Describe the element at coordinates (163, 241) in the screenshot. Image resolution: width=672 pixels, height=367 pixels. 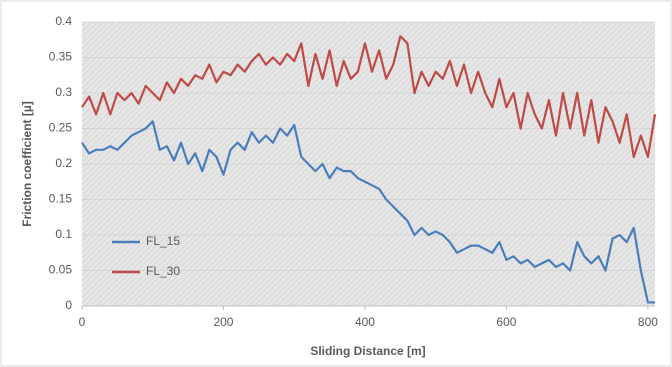
I see `legend-label: FL_15` at that location.